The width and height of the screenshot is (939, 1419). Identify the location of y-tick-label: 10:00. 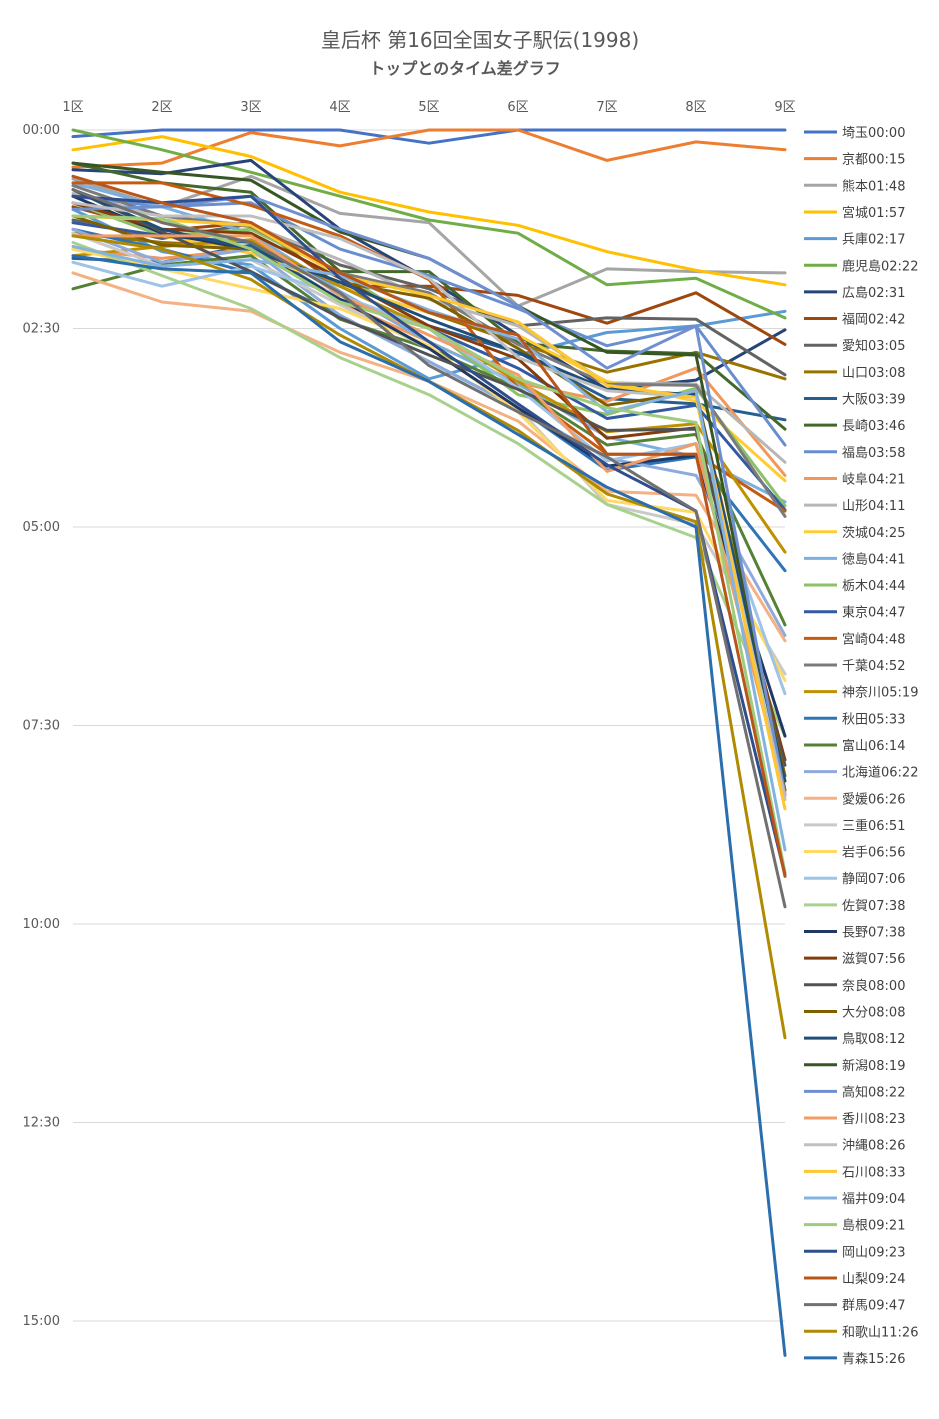
(41, 924).